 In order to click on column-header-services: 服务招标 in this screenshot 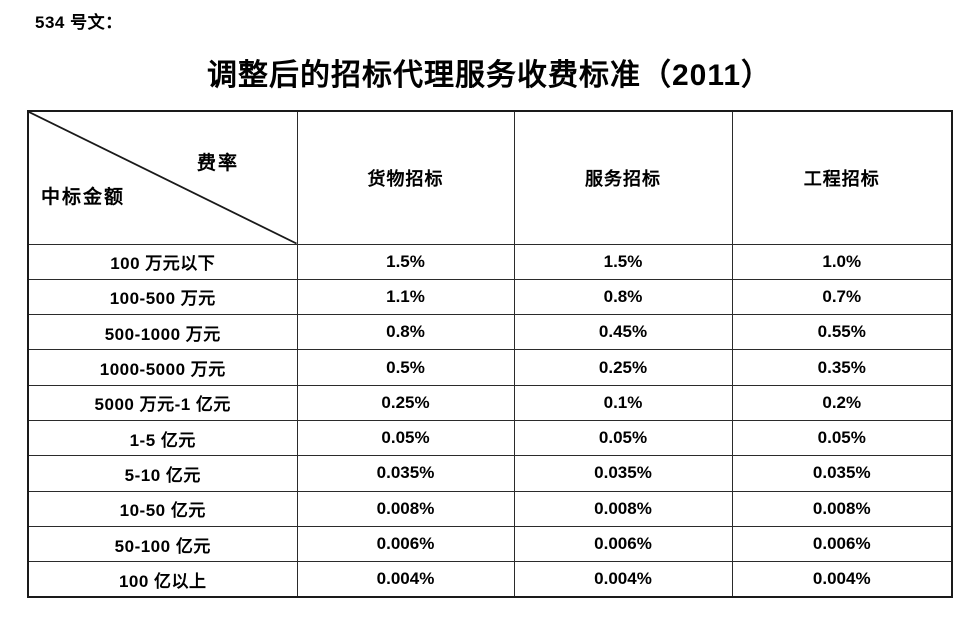, I will do `click(623, 177)`.